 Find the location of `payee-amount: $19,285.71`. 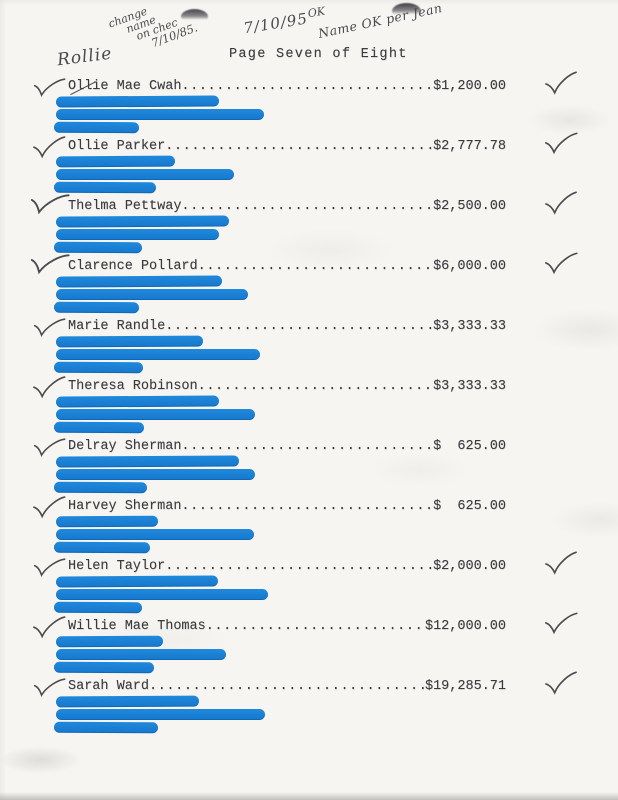

payee-amount: $19,285.71 is located at coordinates (465, 686).